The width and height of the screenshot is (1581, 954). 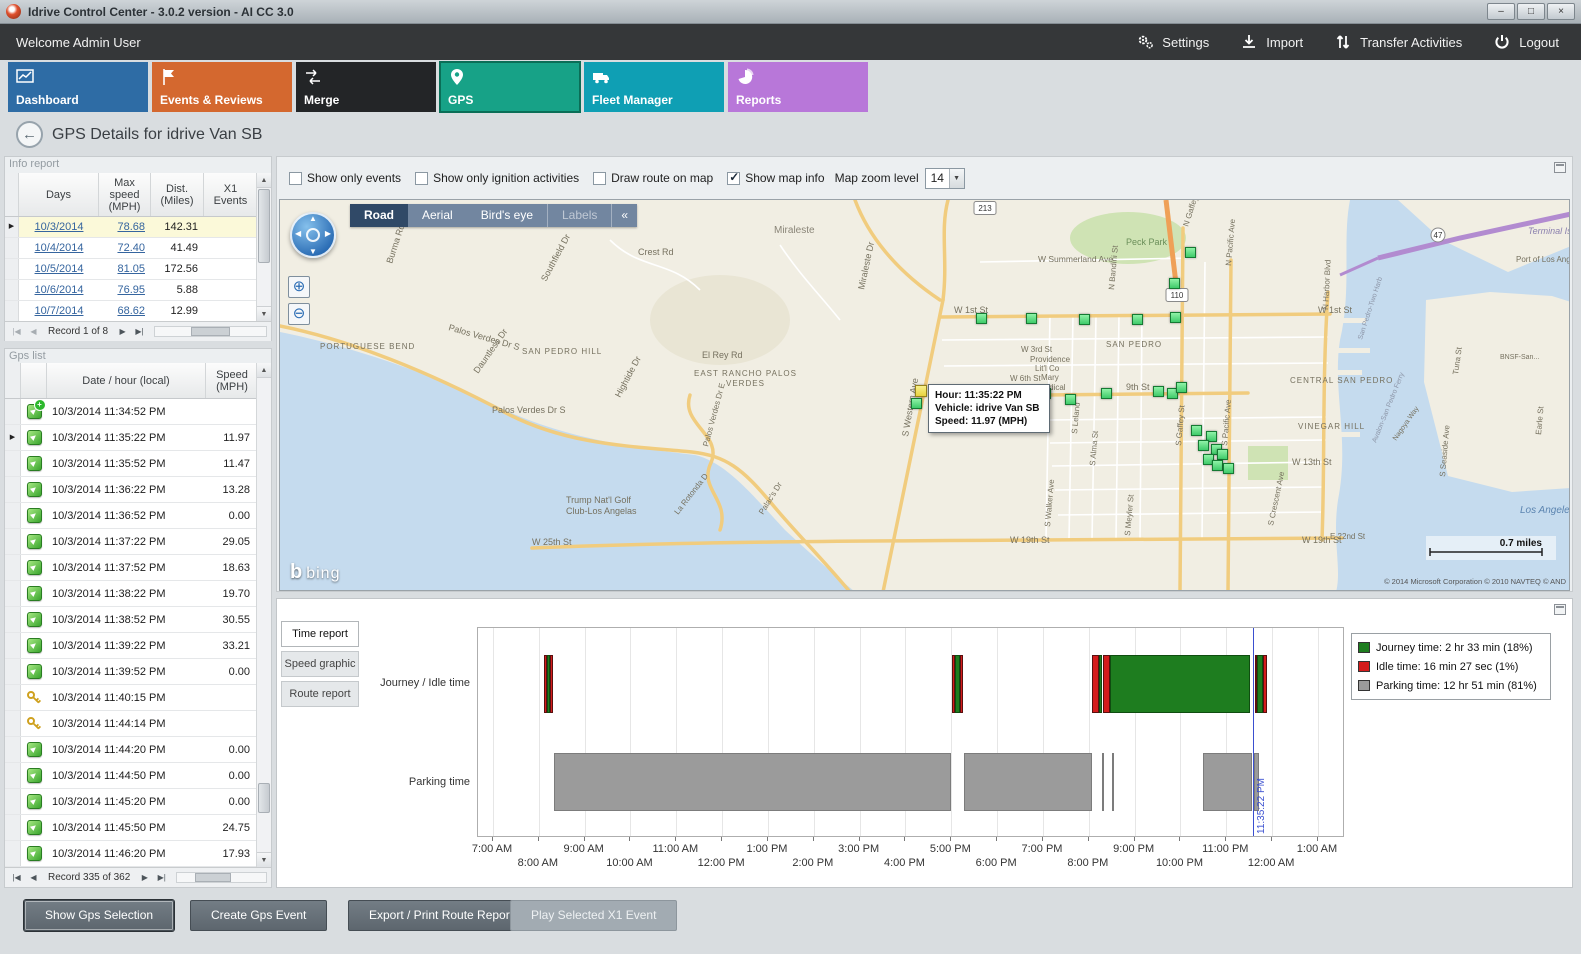 What do you see at coordinates (437, 215) in the screenshot?
I see `map-tab-aerial: Aerial` at bounding box center [437, 215].